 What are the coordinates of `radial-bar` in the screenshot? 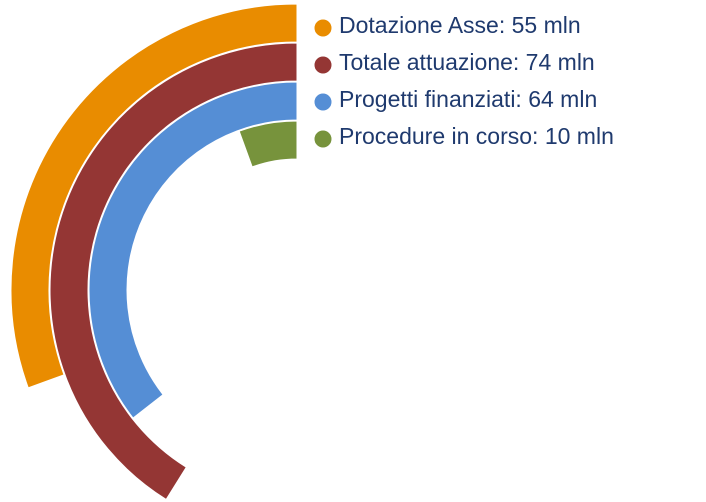 It's located at (268, 144).